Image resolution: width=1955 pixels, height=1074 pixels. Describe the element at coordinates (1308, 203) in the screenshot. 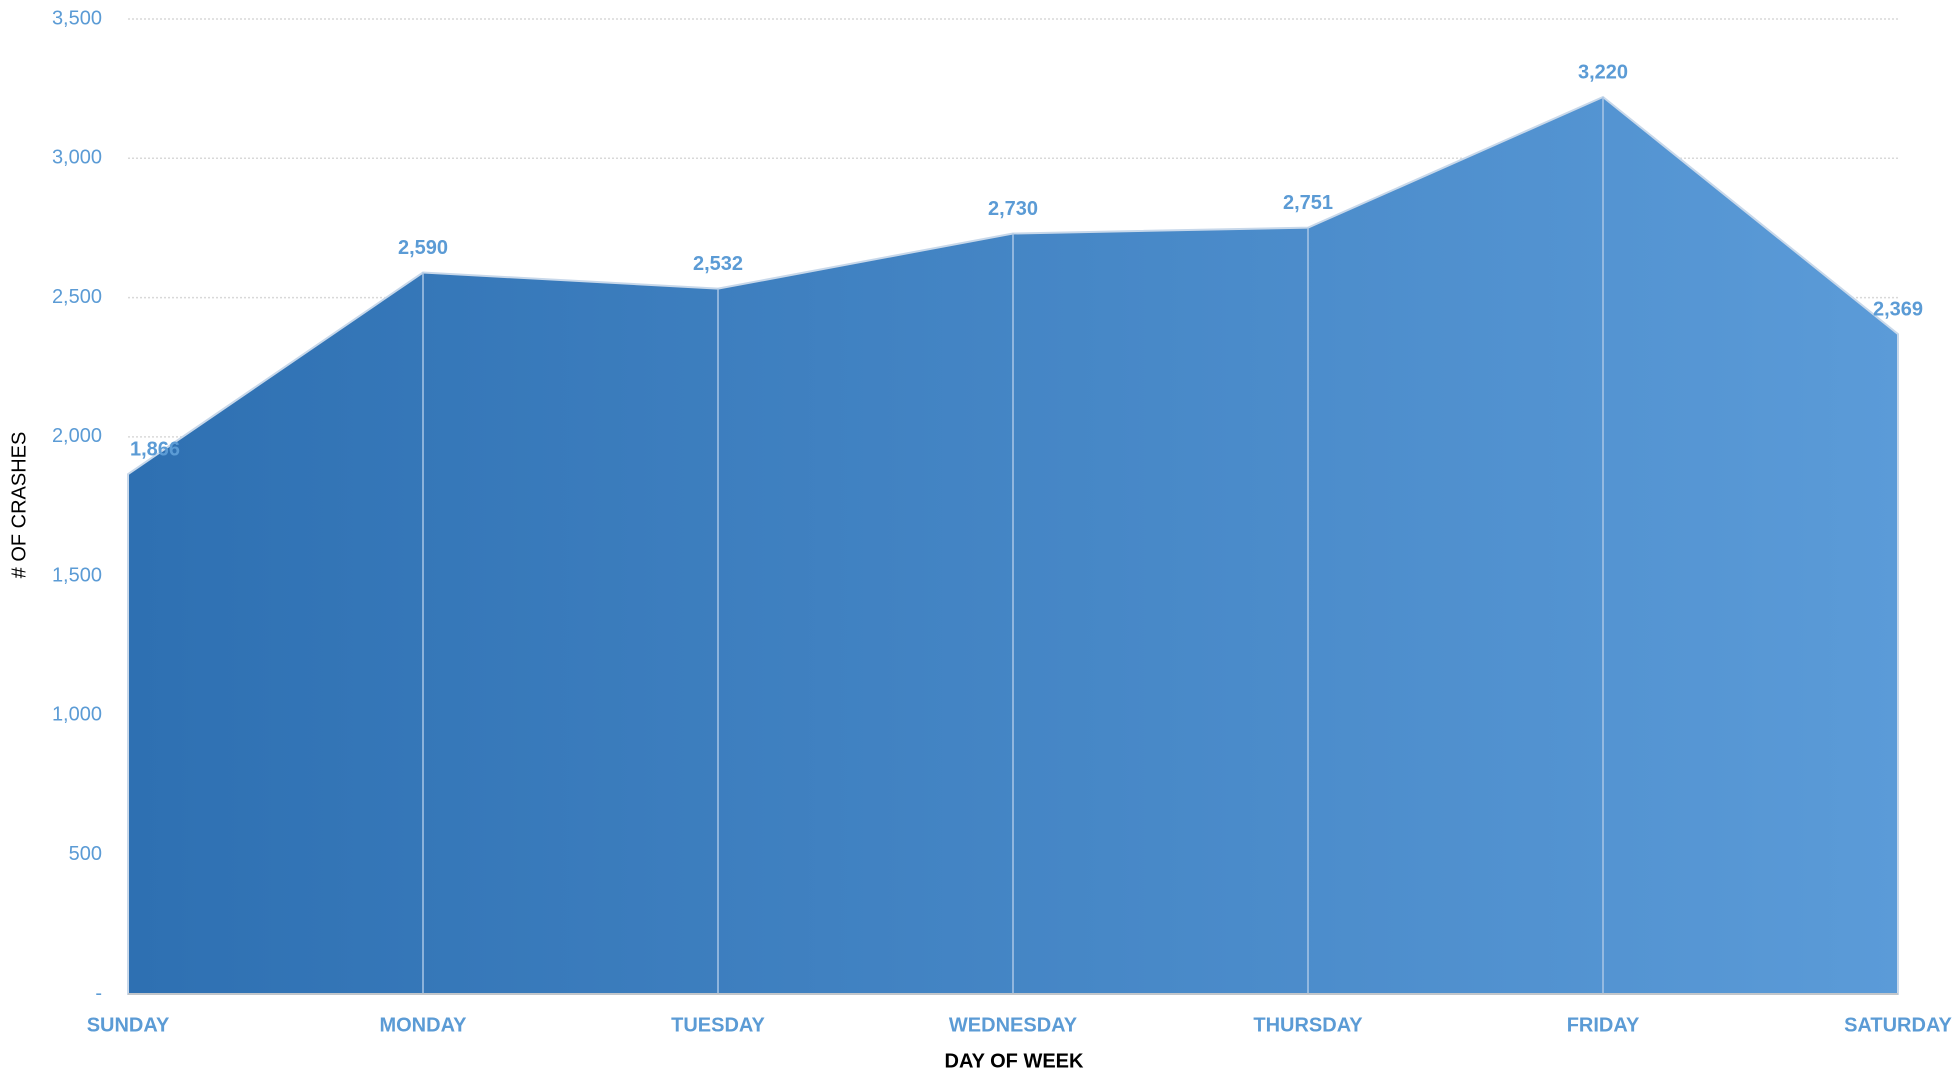

I see `value-label: 2,751` at that location.